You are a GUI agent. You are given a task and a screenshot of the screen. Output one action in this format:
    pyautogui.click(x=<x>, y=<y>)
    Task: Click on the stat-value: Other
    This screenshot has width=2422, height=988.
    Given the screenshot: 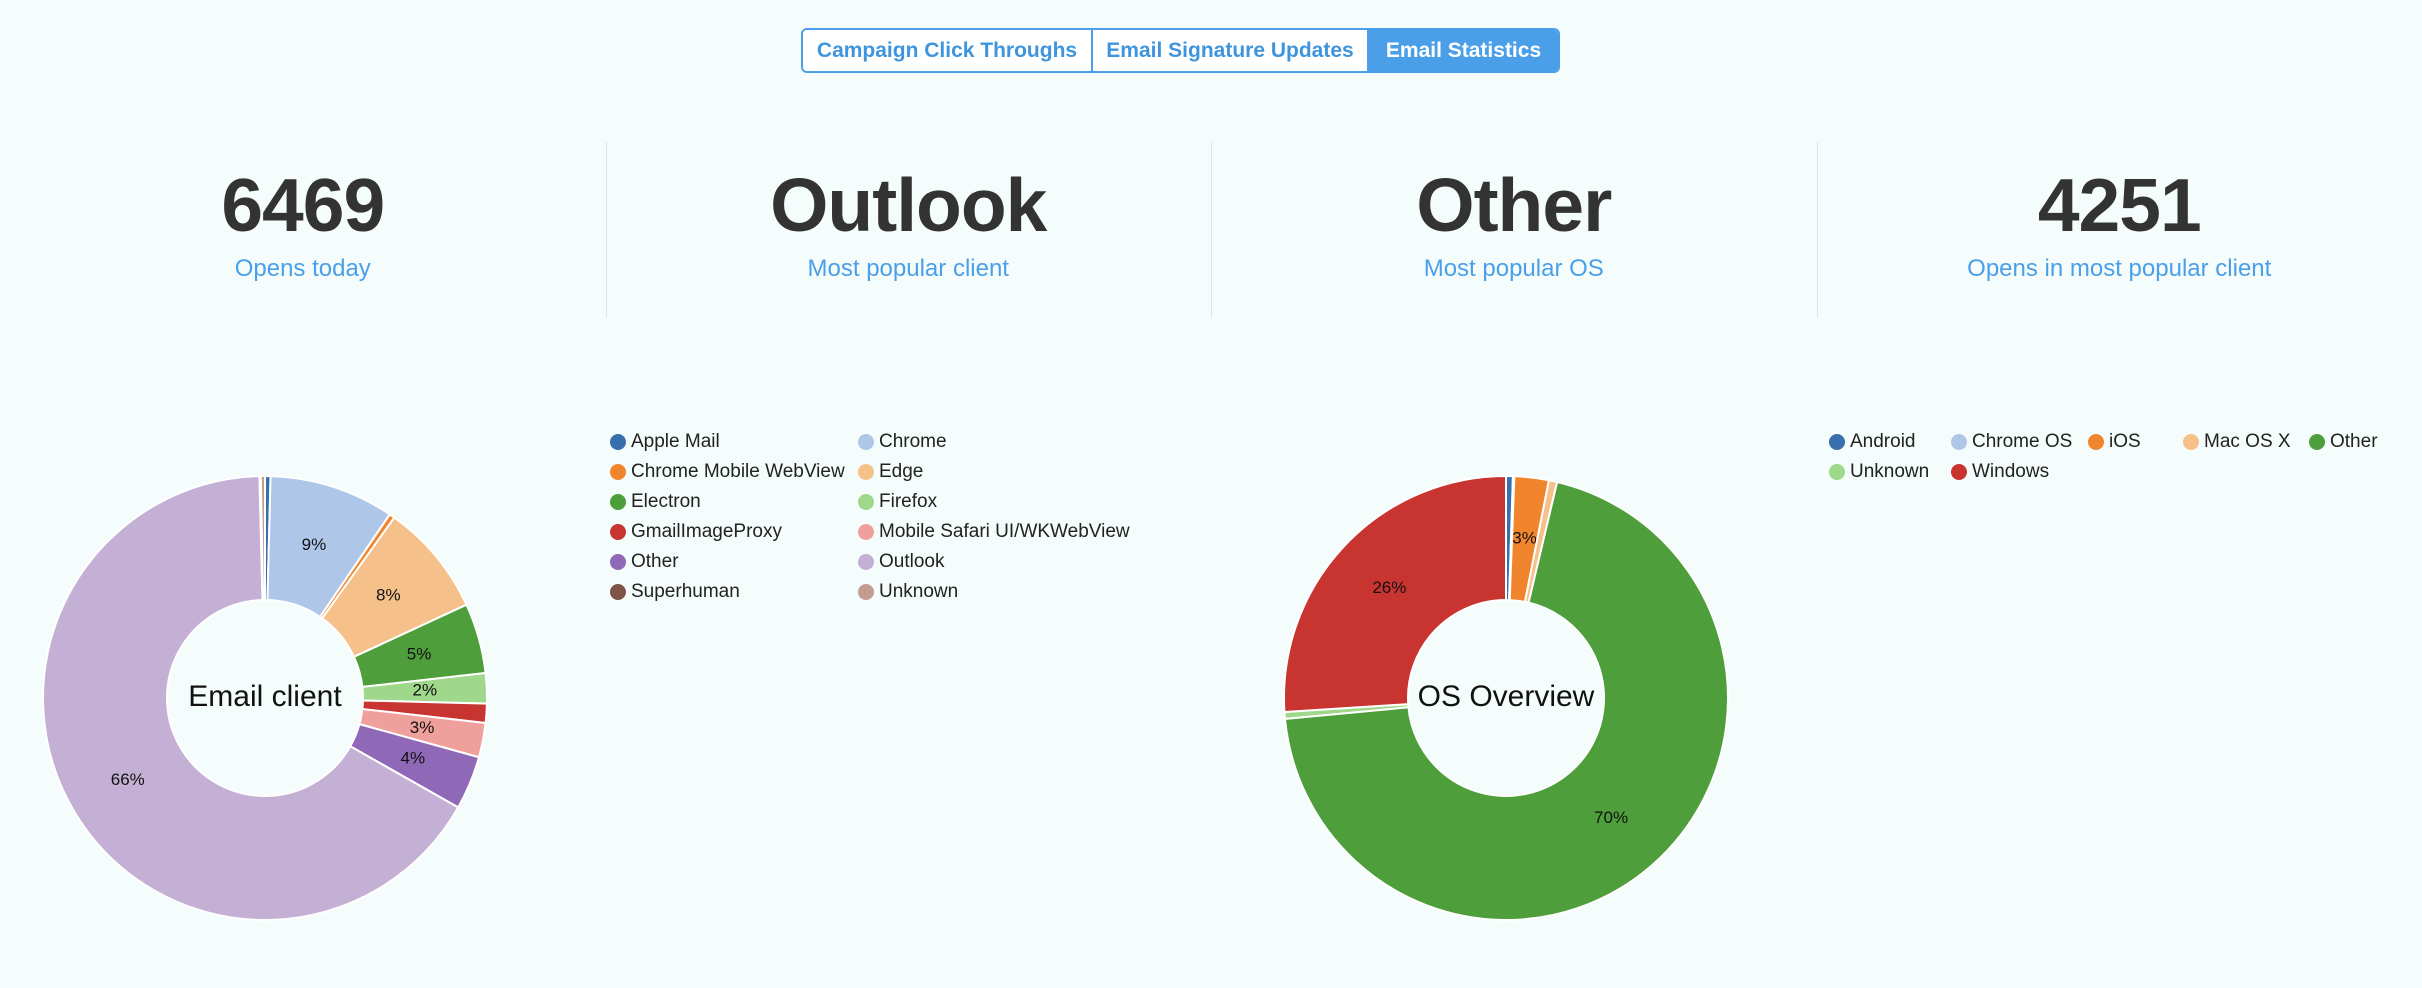 What is the action you would take?
    pyautogui.click(x=1514, y=205)
    